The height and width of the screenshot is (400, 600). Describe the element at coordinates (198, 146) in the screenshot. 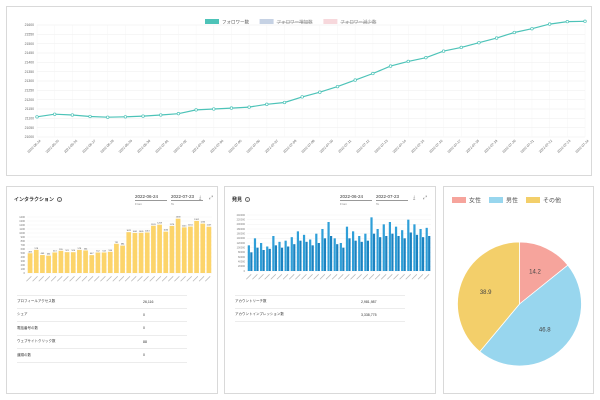

I see `x-tick-label: 2022-07-03` at that location.